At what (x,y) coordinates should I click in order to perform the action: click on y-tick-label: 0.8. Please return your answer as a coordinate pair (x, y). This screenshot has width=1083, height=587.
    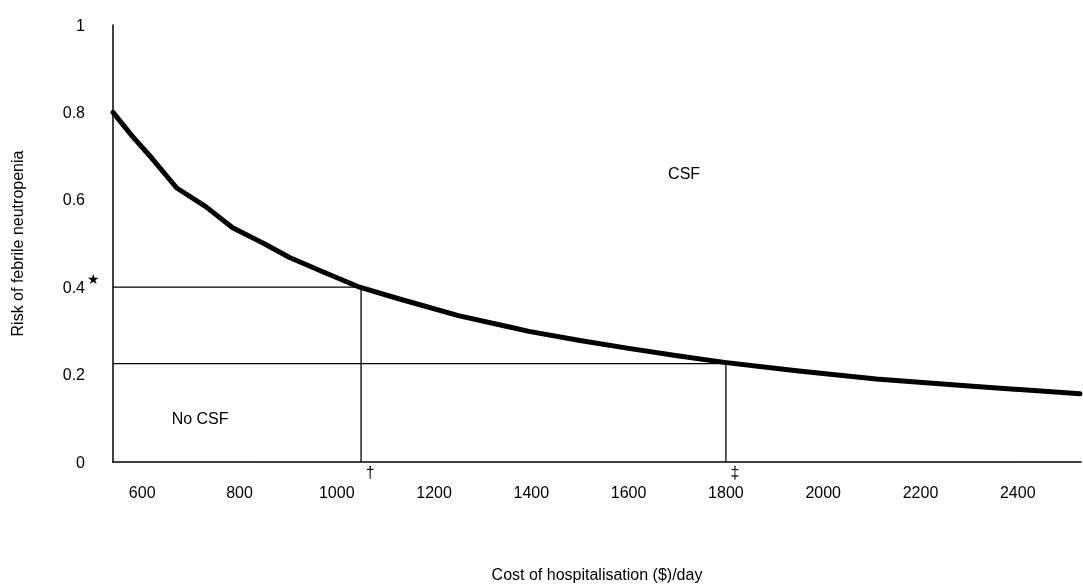
    Looking at the image, I should click on (74, 112).